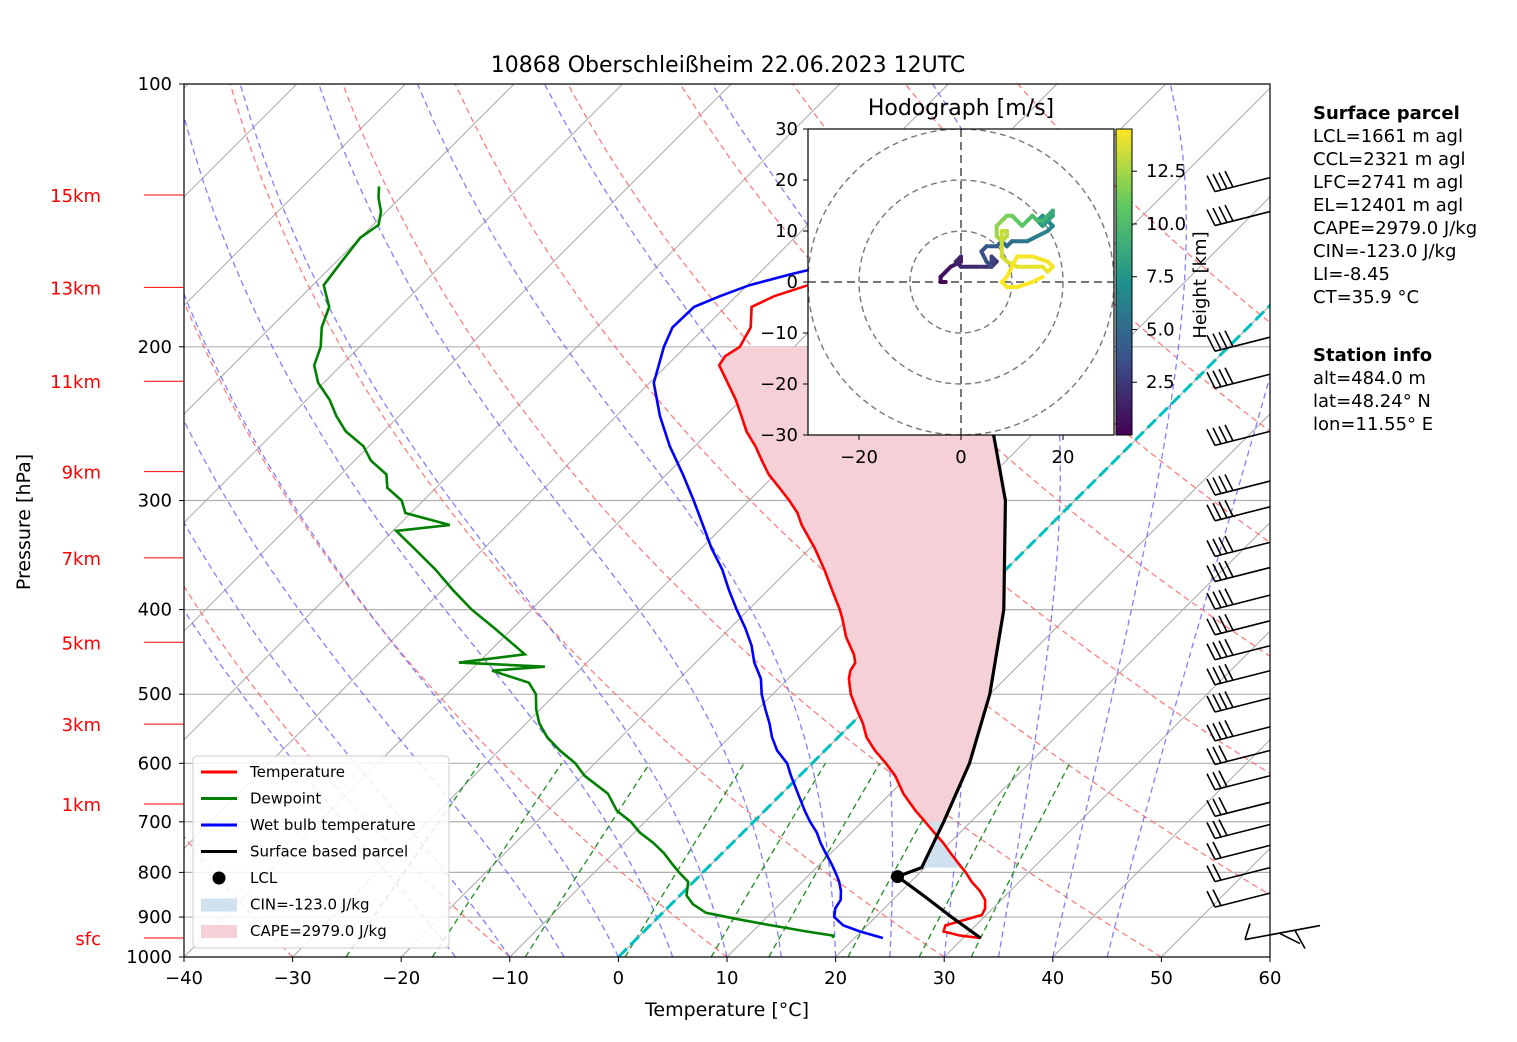  Describe the element at coordinates (81, 725) in the screenshot. I see `height-label: 3km` at that location.